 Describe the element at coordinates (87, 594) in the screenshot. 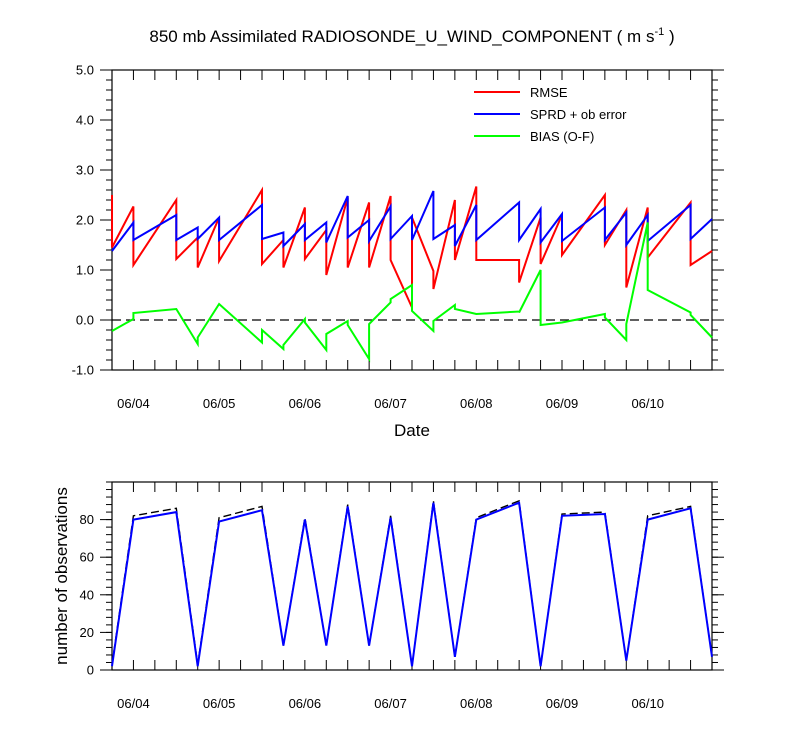

I see `y-tick-label: 40` at that location.